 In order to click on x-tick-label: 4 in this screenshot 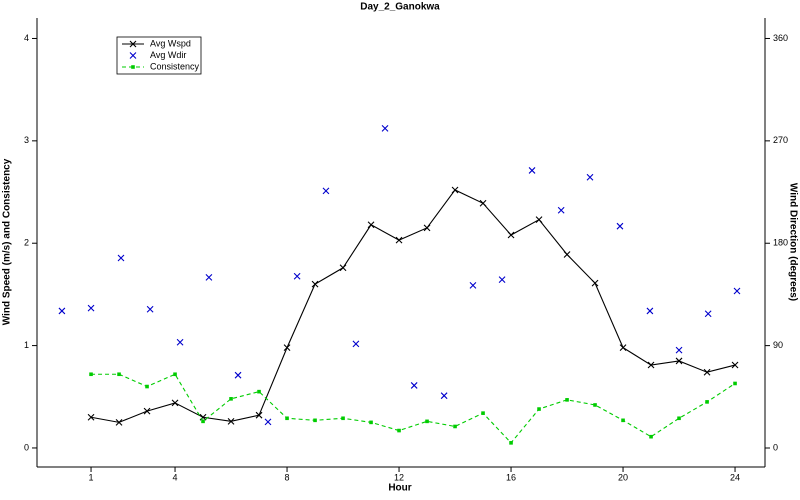, I will do `click(175, 477)`.